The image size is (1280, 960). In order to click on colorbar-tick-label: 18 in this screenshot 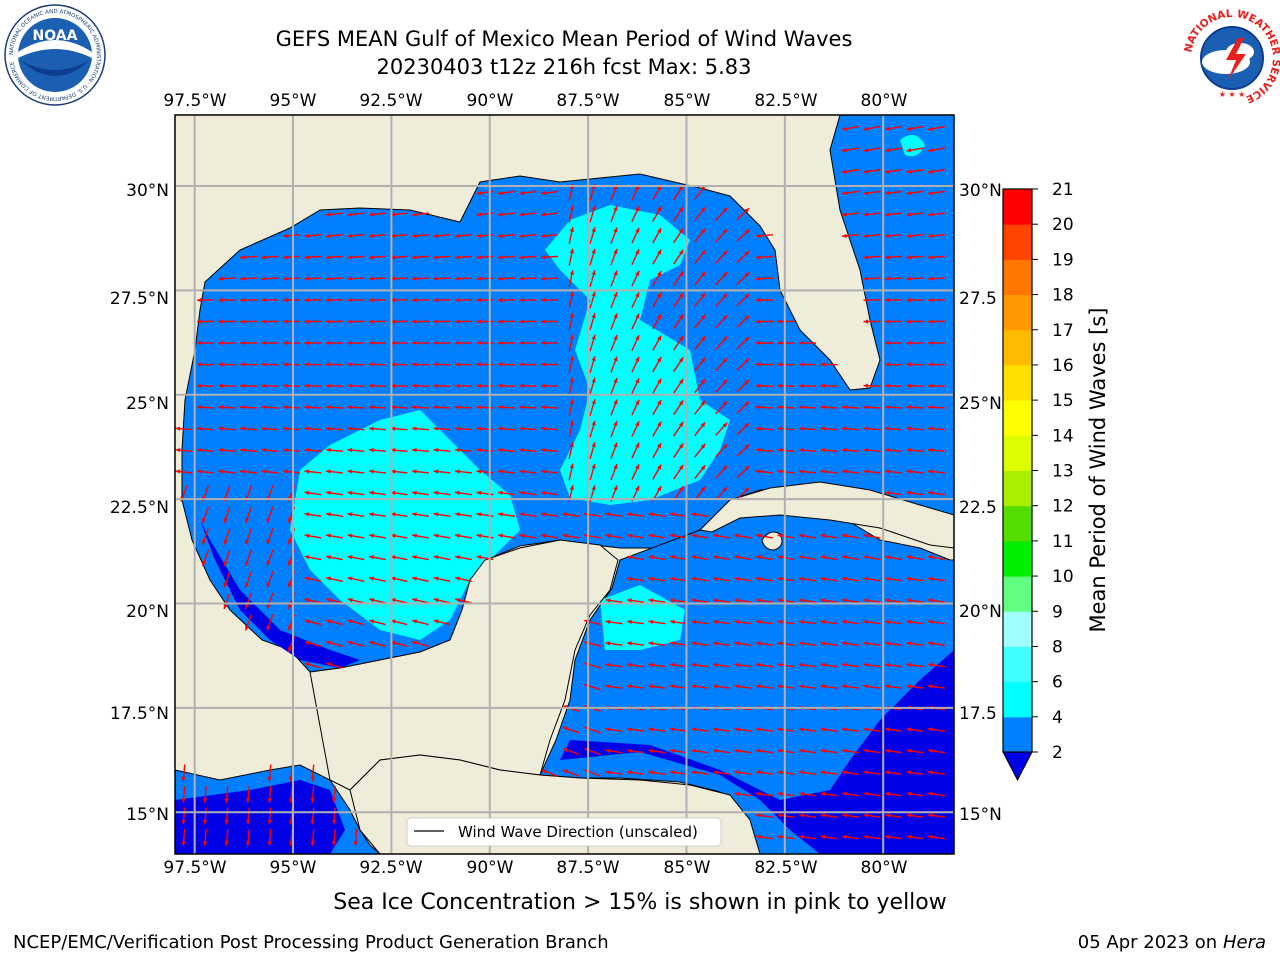, I will do `click(1063, 296)`.